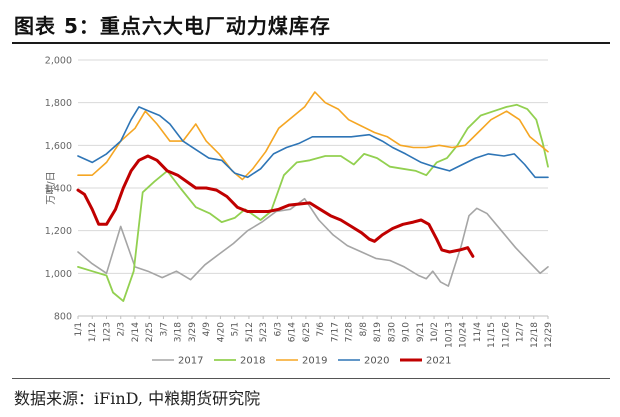  Describe the element at coordinates (58, 103) in the screenshot. I see `y-tick-label: 1,800` at that location.